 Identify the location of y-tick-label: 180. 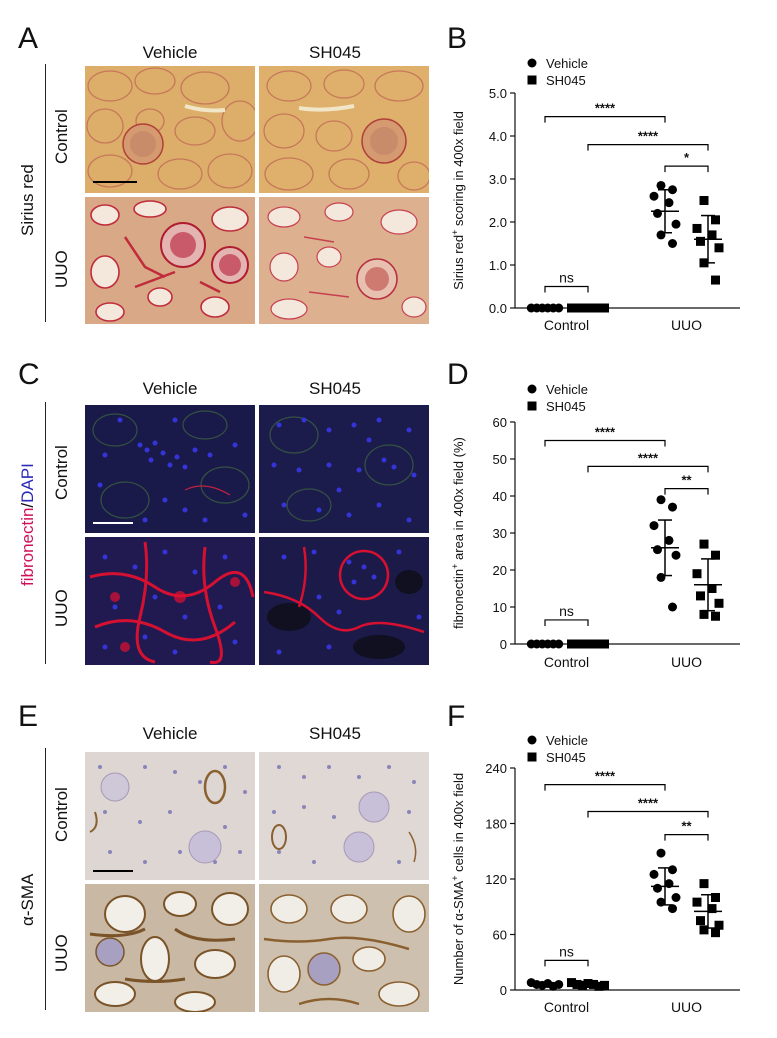
(496, 824).